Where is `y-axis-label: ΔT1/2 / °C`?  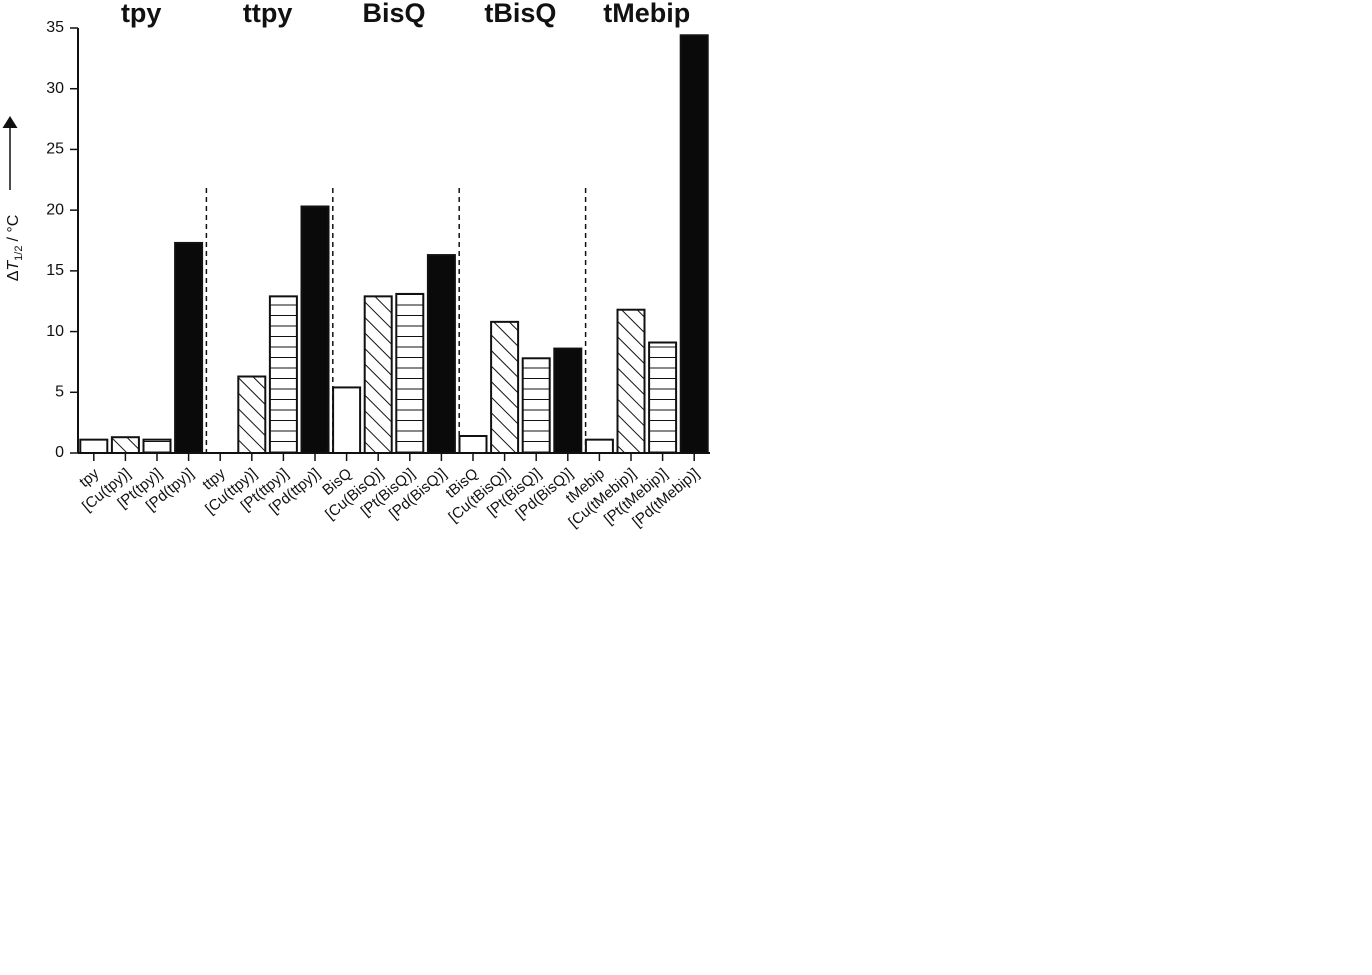
y-axis-label: ΔT1/2 / °C is located at coordinates (15, 248).